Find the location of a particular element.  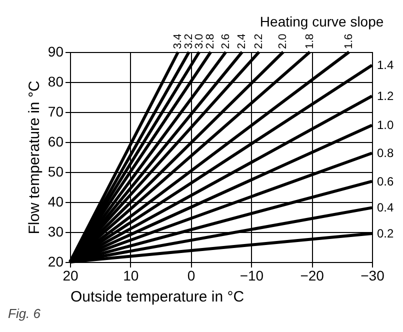

text: 3.0 is located at coordinates (199, 41).